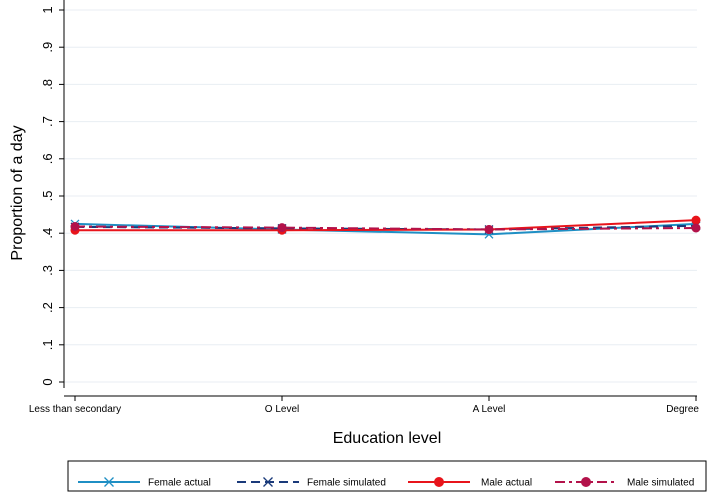 Image resolution: width=715 pixels, height=499 pixels. What do you see at coordinates (47, 196) in the screenshot?
I see `y-tick-label: .5` at bounding box center [47, 196].